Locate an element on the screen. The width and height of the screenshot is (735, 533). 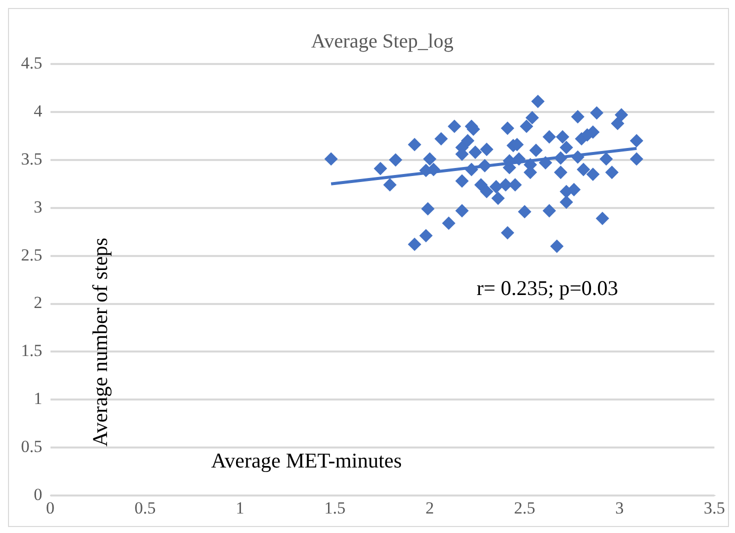
x-tick-label: 3.5 is located at coordinates (714, 508).